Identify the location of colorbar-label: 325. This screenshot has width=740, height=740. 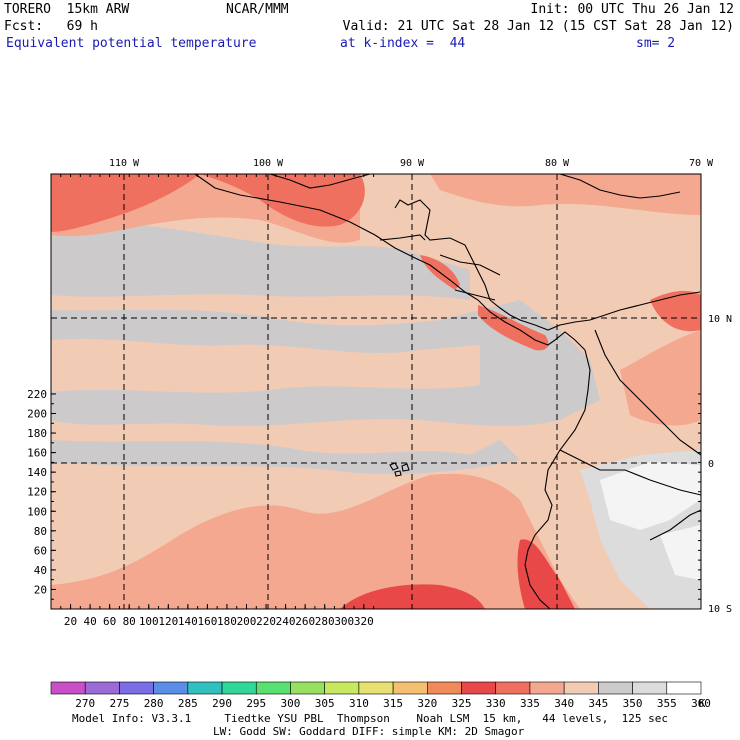
(462, 703).